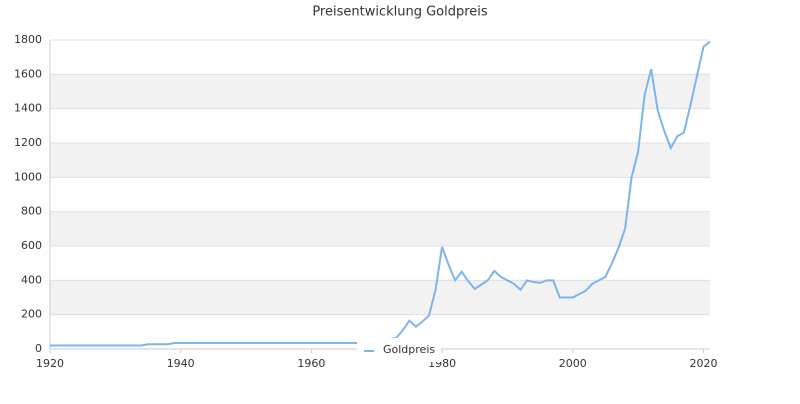 This screenshot has width=800, height=404. What do you see at coordinates (28, 108) in the screenshot?
I see `y-tick-label: 1400` at bounding box center [28, 108].